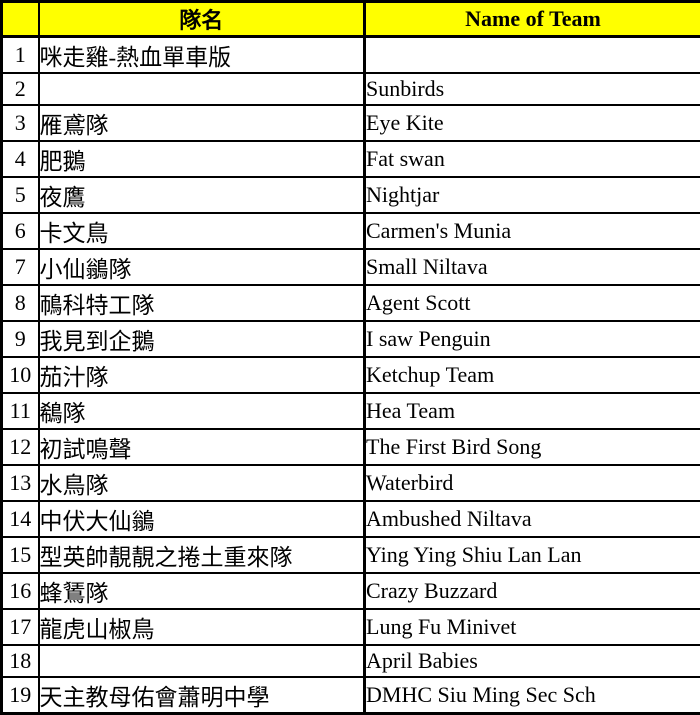 The width and height of the screenshot is (700, 715). I want to click on row-number-cell: 2, so click(20, 89).